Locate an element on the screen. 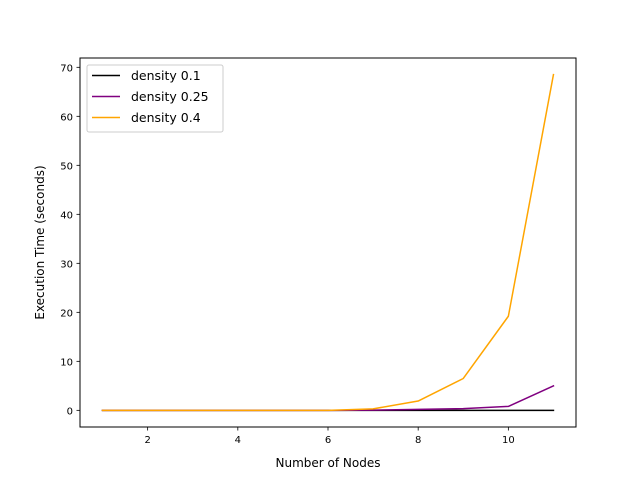 This screenshot has height=484, width=640. x-tick-label: 4 is located at coordinates (238, 440).